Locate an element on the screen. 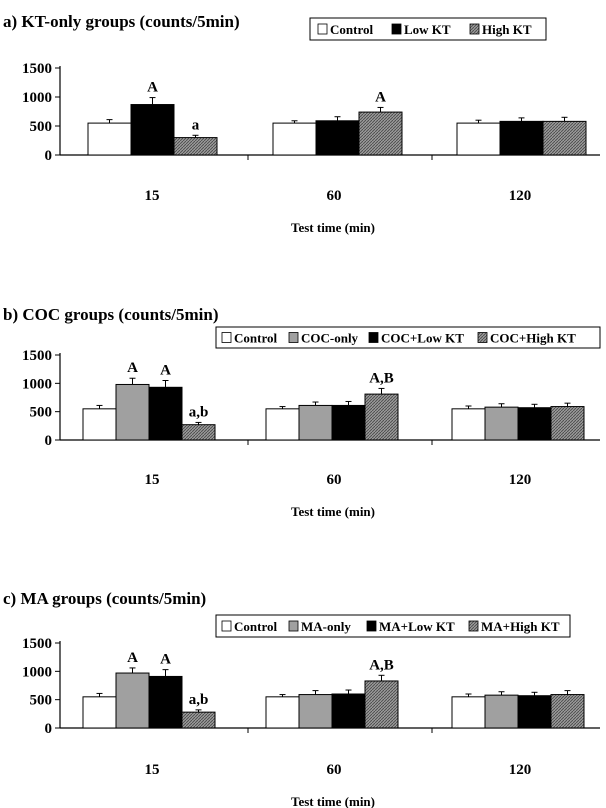 This screenshot has height=808, width=606. legend-label: MA+High KT is located at coordinates (520, 626).